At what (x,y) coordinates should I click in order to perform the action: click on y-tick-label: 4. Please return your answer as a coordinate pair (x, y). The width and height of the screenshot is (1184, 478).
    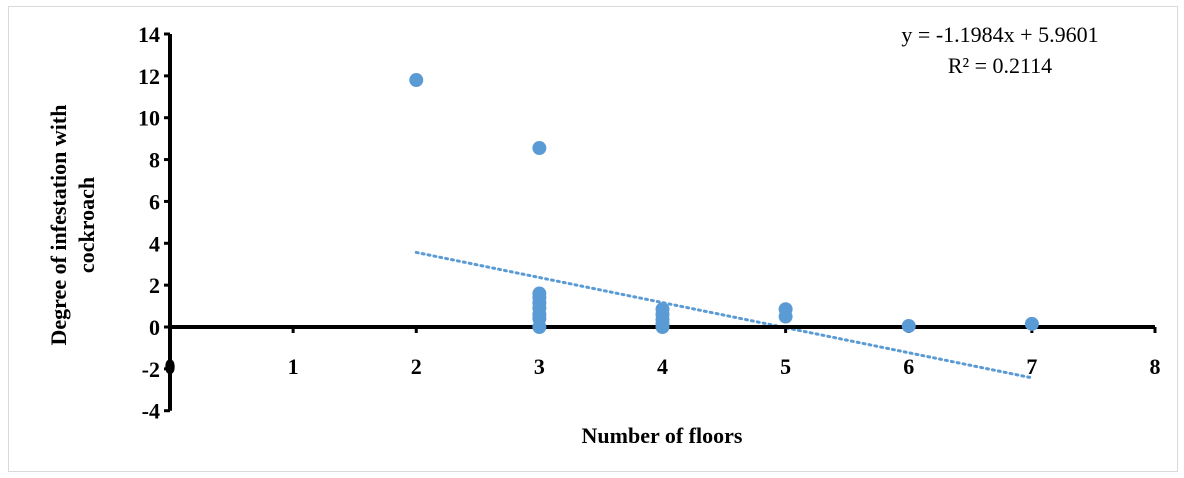
    Looking at the image, I should click on (154, 243).